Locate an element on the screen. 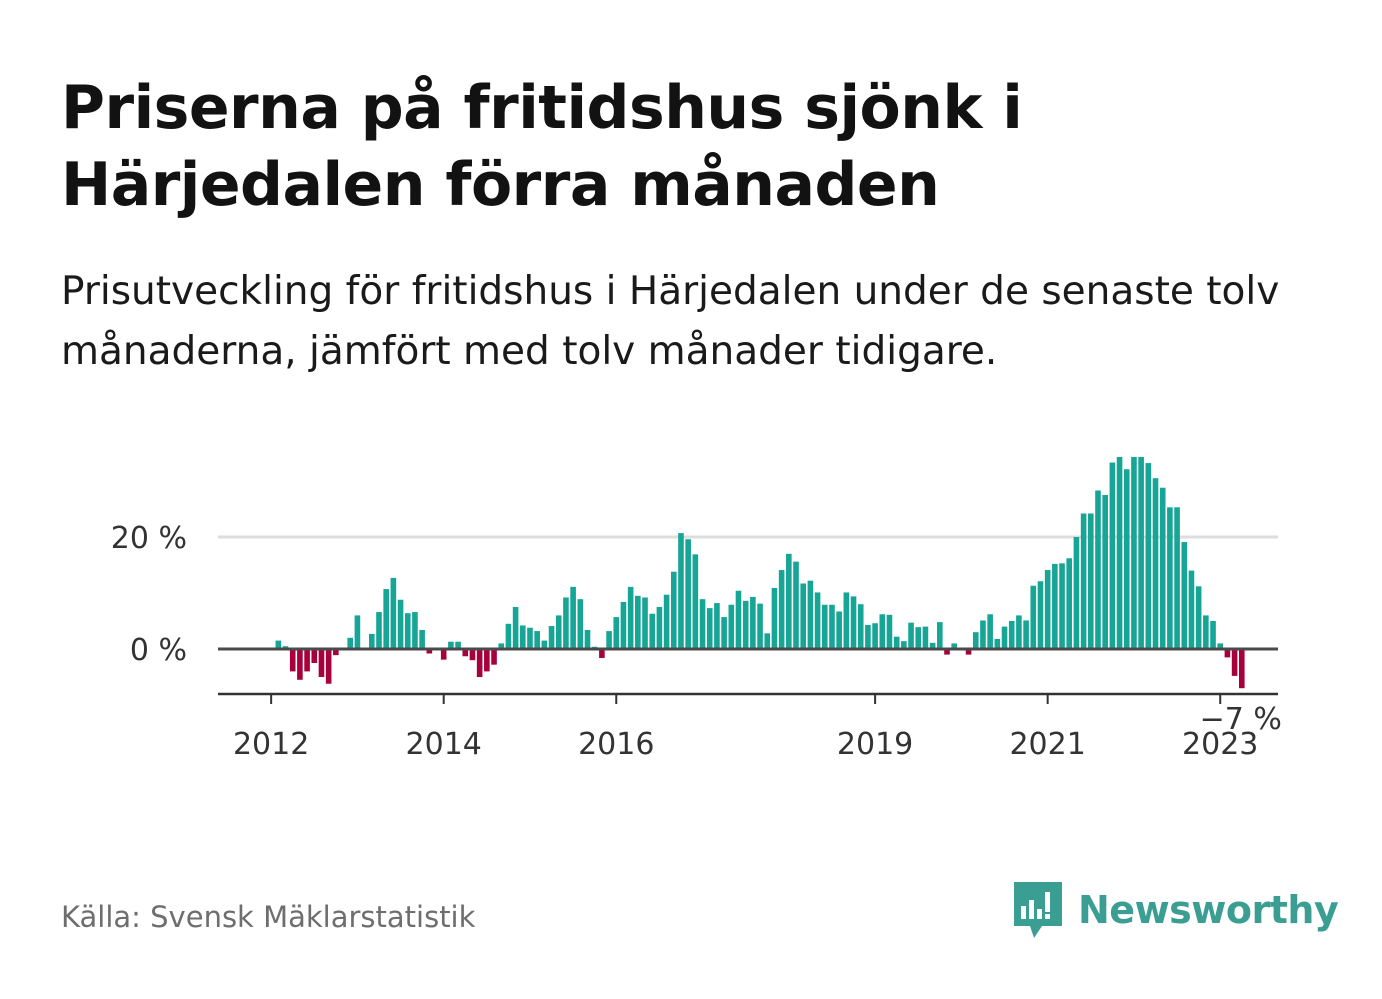 This screenshot has width=1382, height=999. source-note: Källa: Svensk Mäklarstatistik is located at coordinates (268, 917).